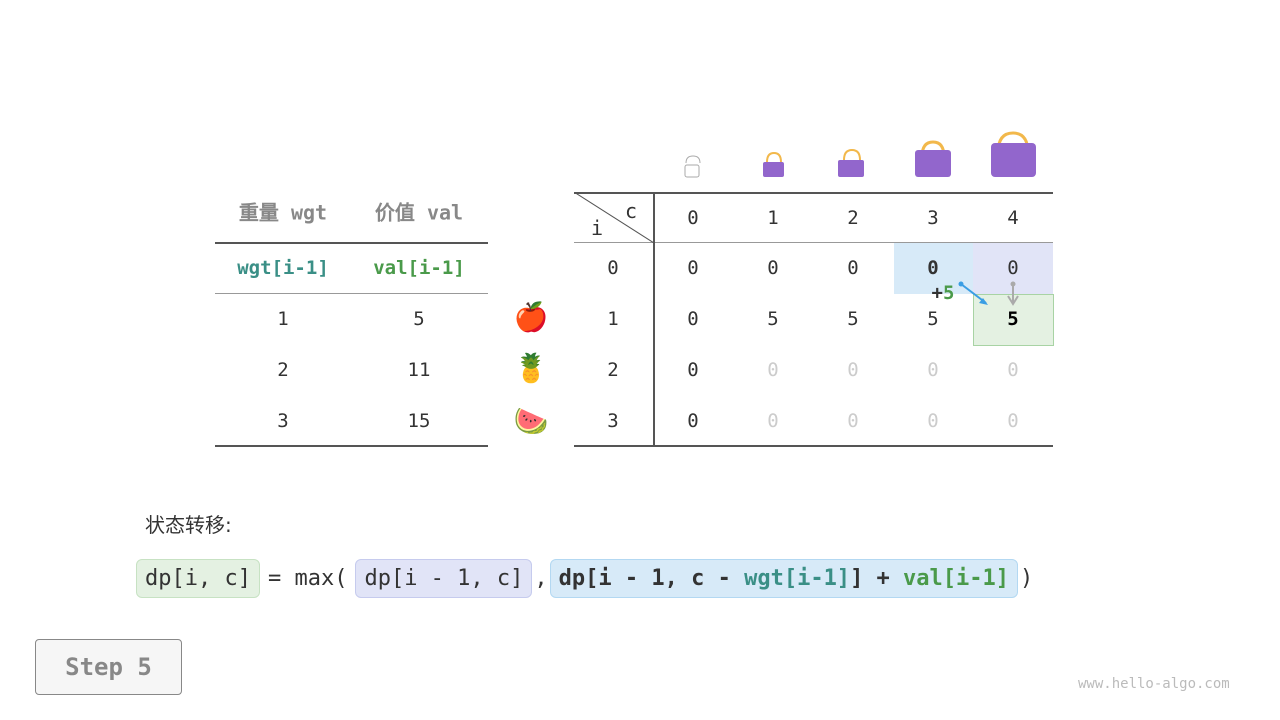 The height and width of the screenshot is (720, 1280). What do you see at coordinates (651, 578) in the screenshot?
I see `formula-part: dp[i - 1, c -` at bounding box center [651, 578].